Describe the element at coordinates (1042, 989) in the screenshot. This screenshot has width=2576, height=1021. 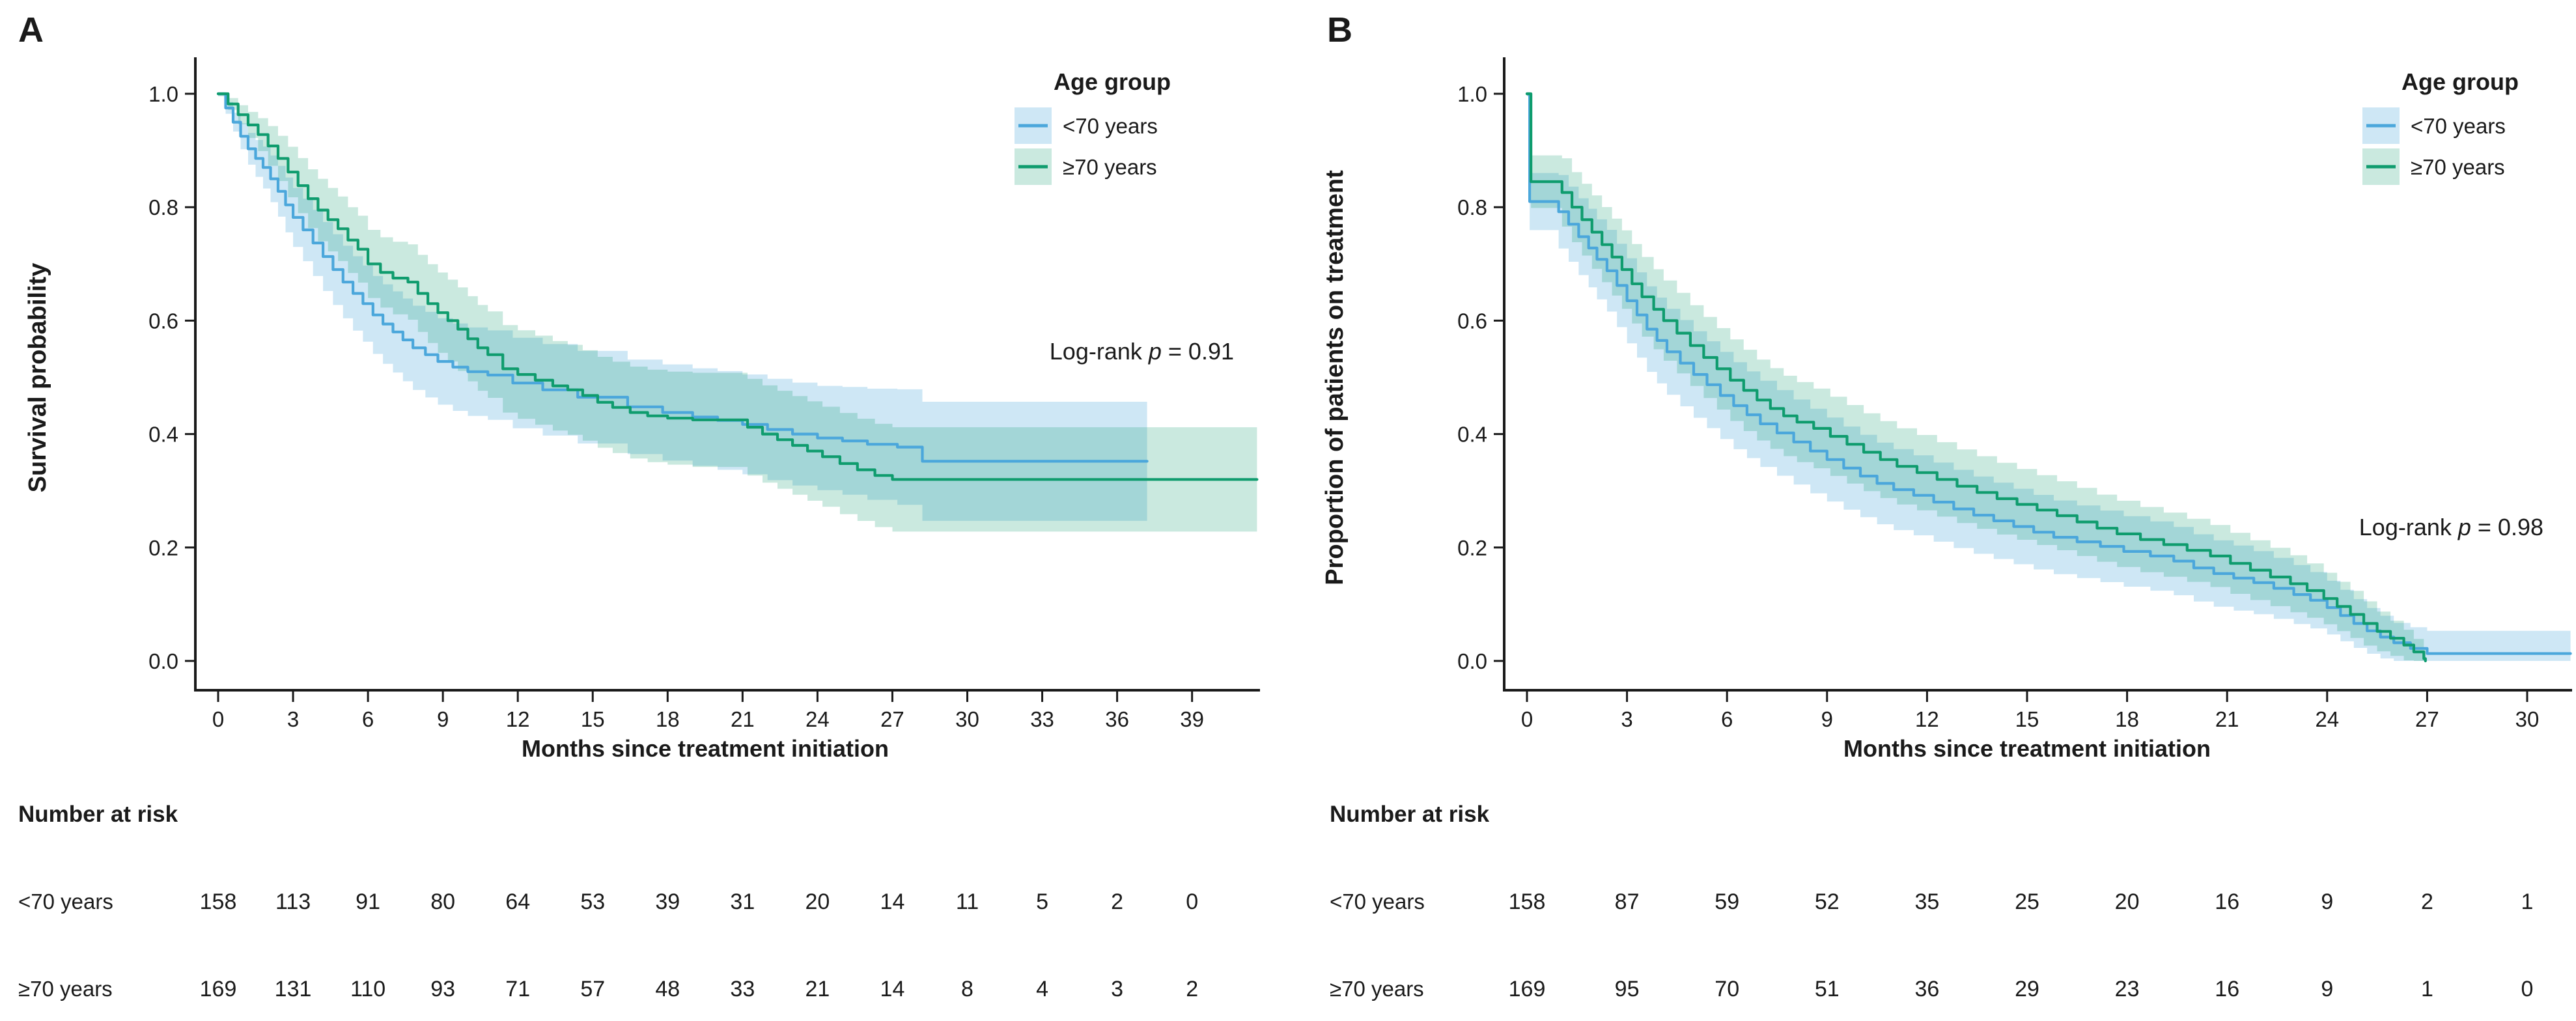
I see `risk-count: 4` at that location.